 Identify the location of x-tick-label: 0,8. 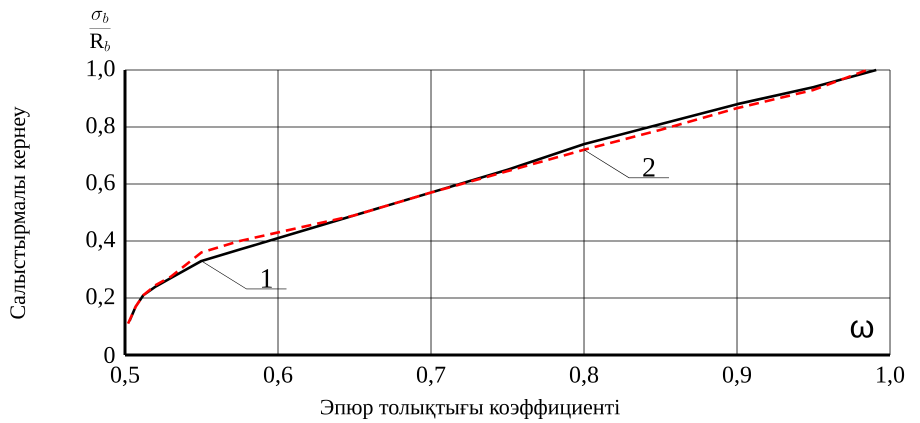
(584, 376).